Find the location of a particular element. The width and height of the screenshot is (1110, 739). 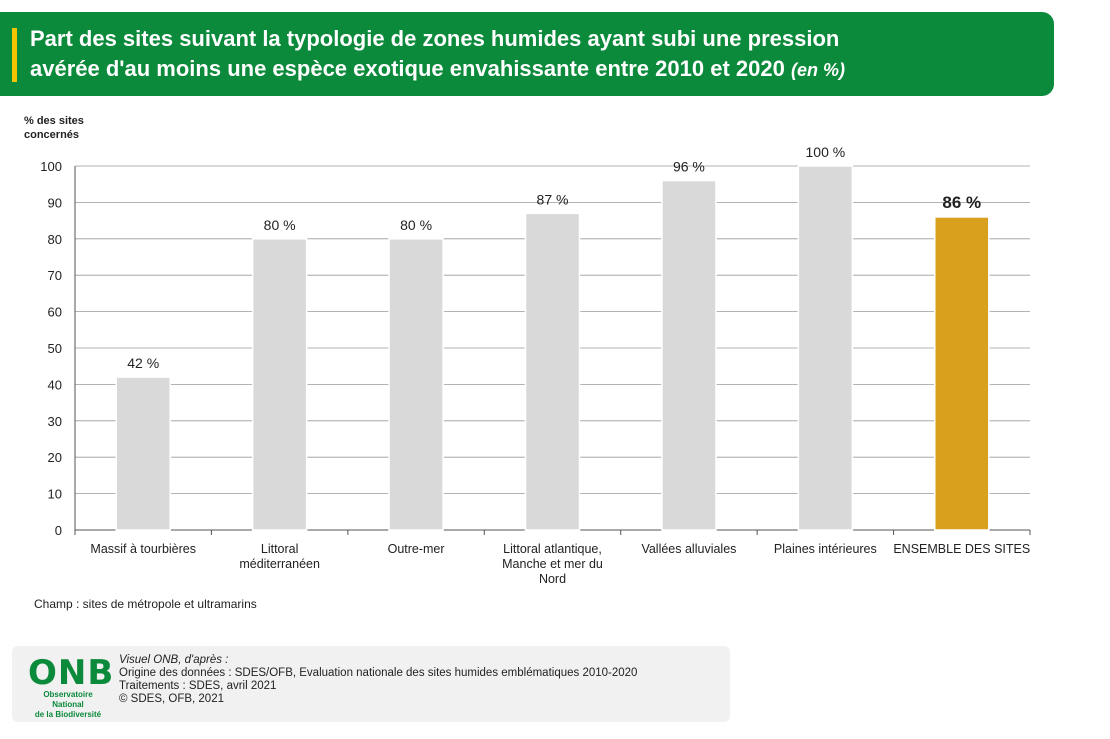

y-axis-unit-line2: concernés is located at coordinates (52, 135).